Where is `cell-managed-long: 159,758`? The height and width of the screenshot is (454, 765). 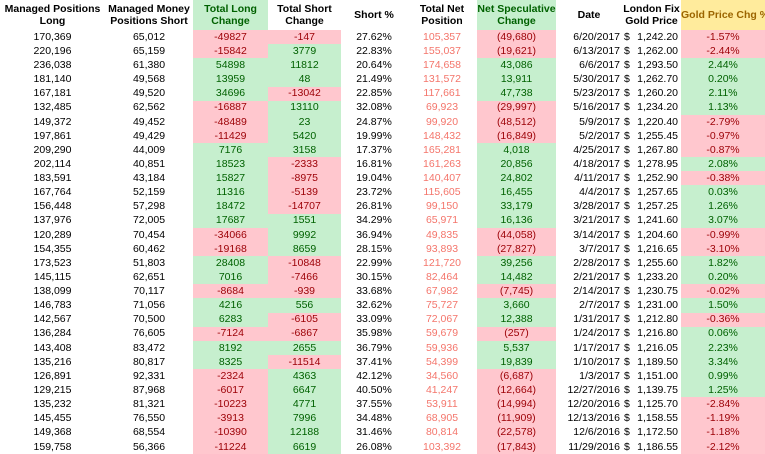 cell-managed-long: 159,758 is located at coordinates (52, 446).